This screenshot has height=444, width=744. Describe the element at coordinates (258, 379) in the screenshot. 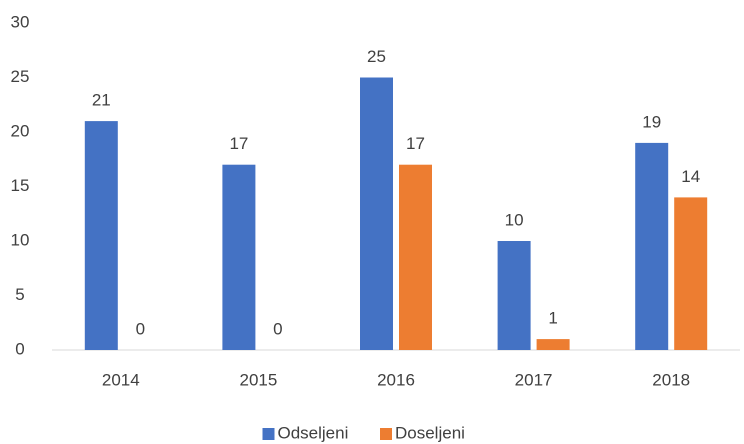

I see `x-tick-label: 2015` at that location.